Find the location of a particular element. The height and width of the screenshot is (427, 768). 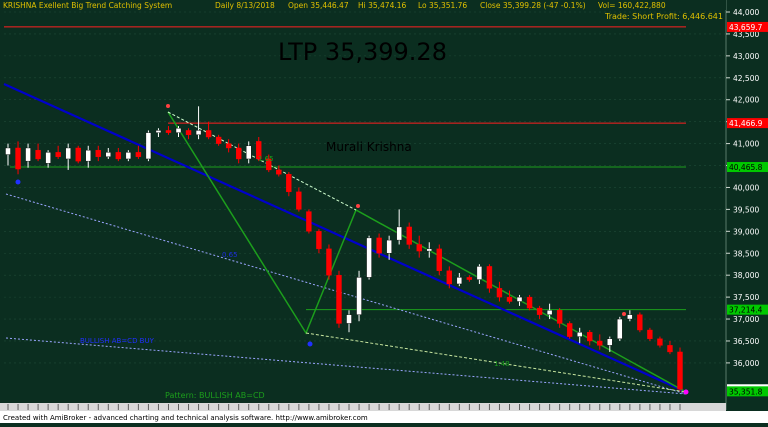

ac-dashed-line is located at coordinates (262, 161).